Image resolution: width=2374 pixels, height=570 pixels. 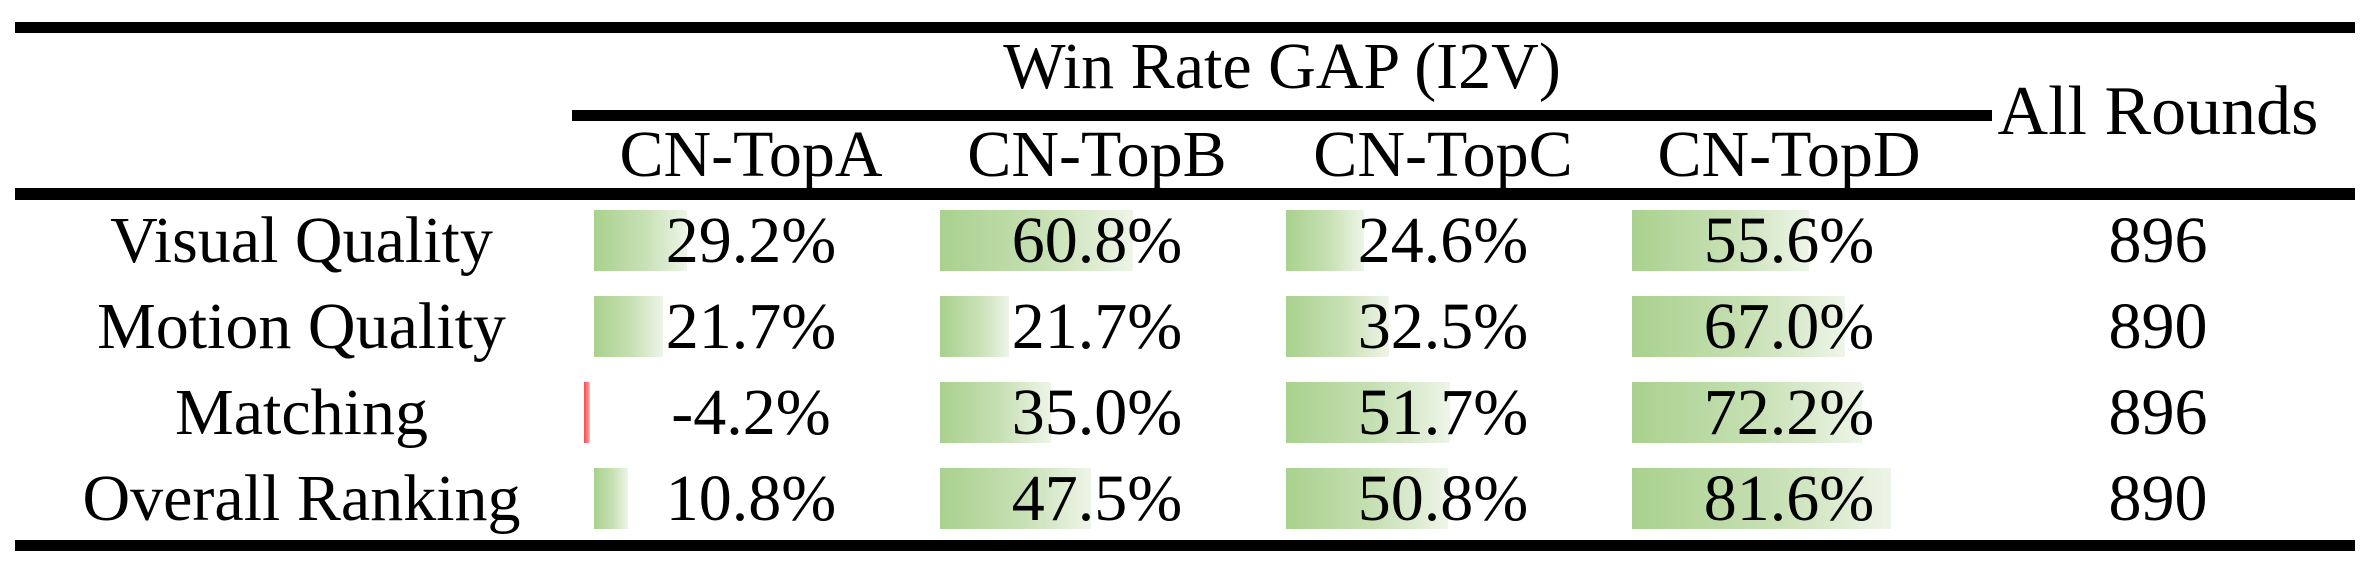 I want to click on value-cell: -4.2%, so click(x=751, y=412).